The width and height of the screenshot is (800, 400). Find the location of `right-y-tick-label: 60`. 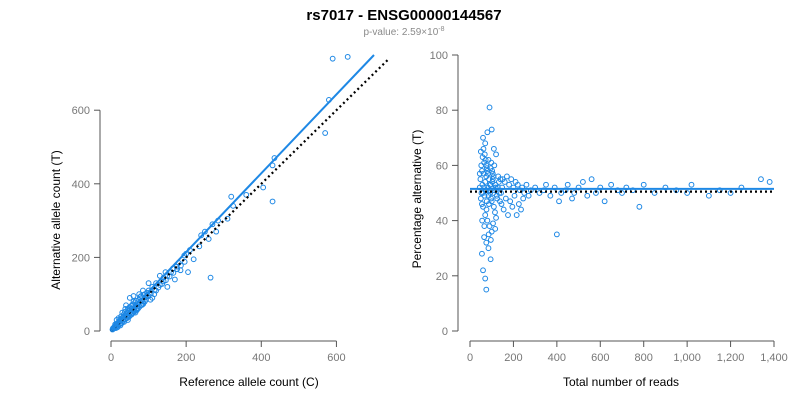

right-y-tick-label: 60 is located at coordinates (442, 166).